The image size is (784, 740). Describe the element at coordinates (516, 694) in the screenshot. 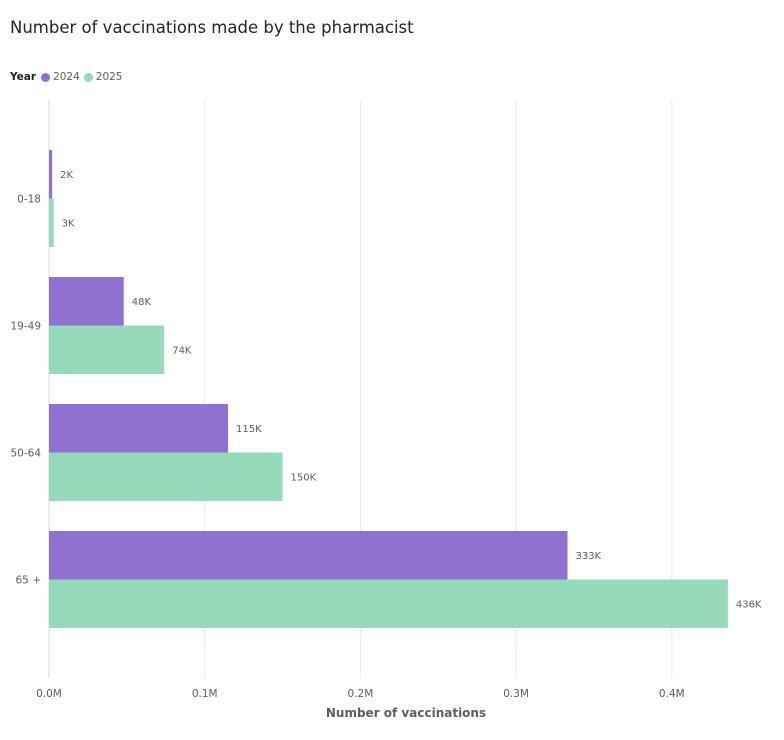

I see `x-tick-label: 0.3M` at that location.